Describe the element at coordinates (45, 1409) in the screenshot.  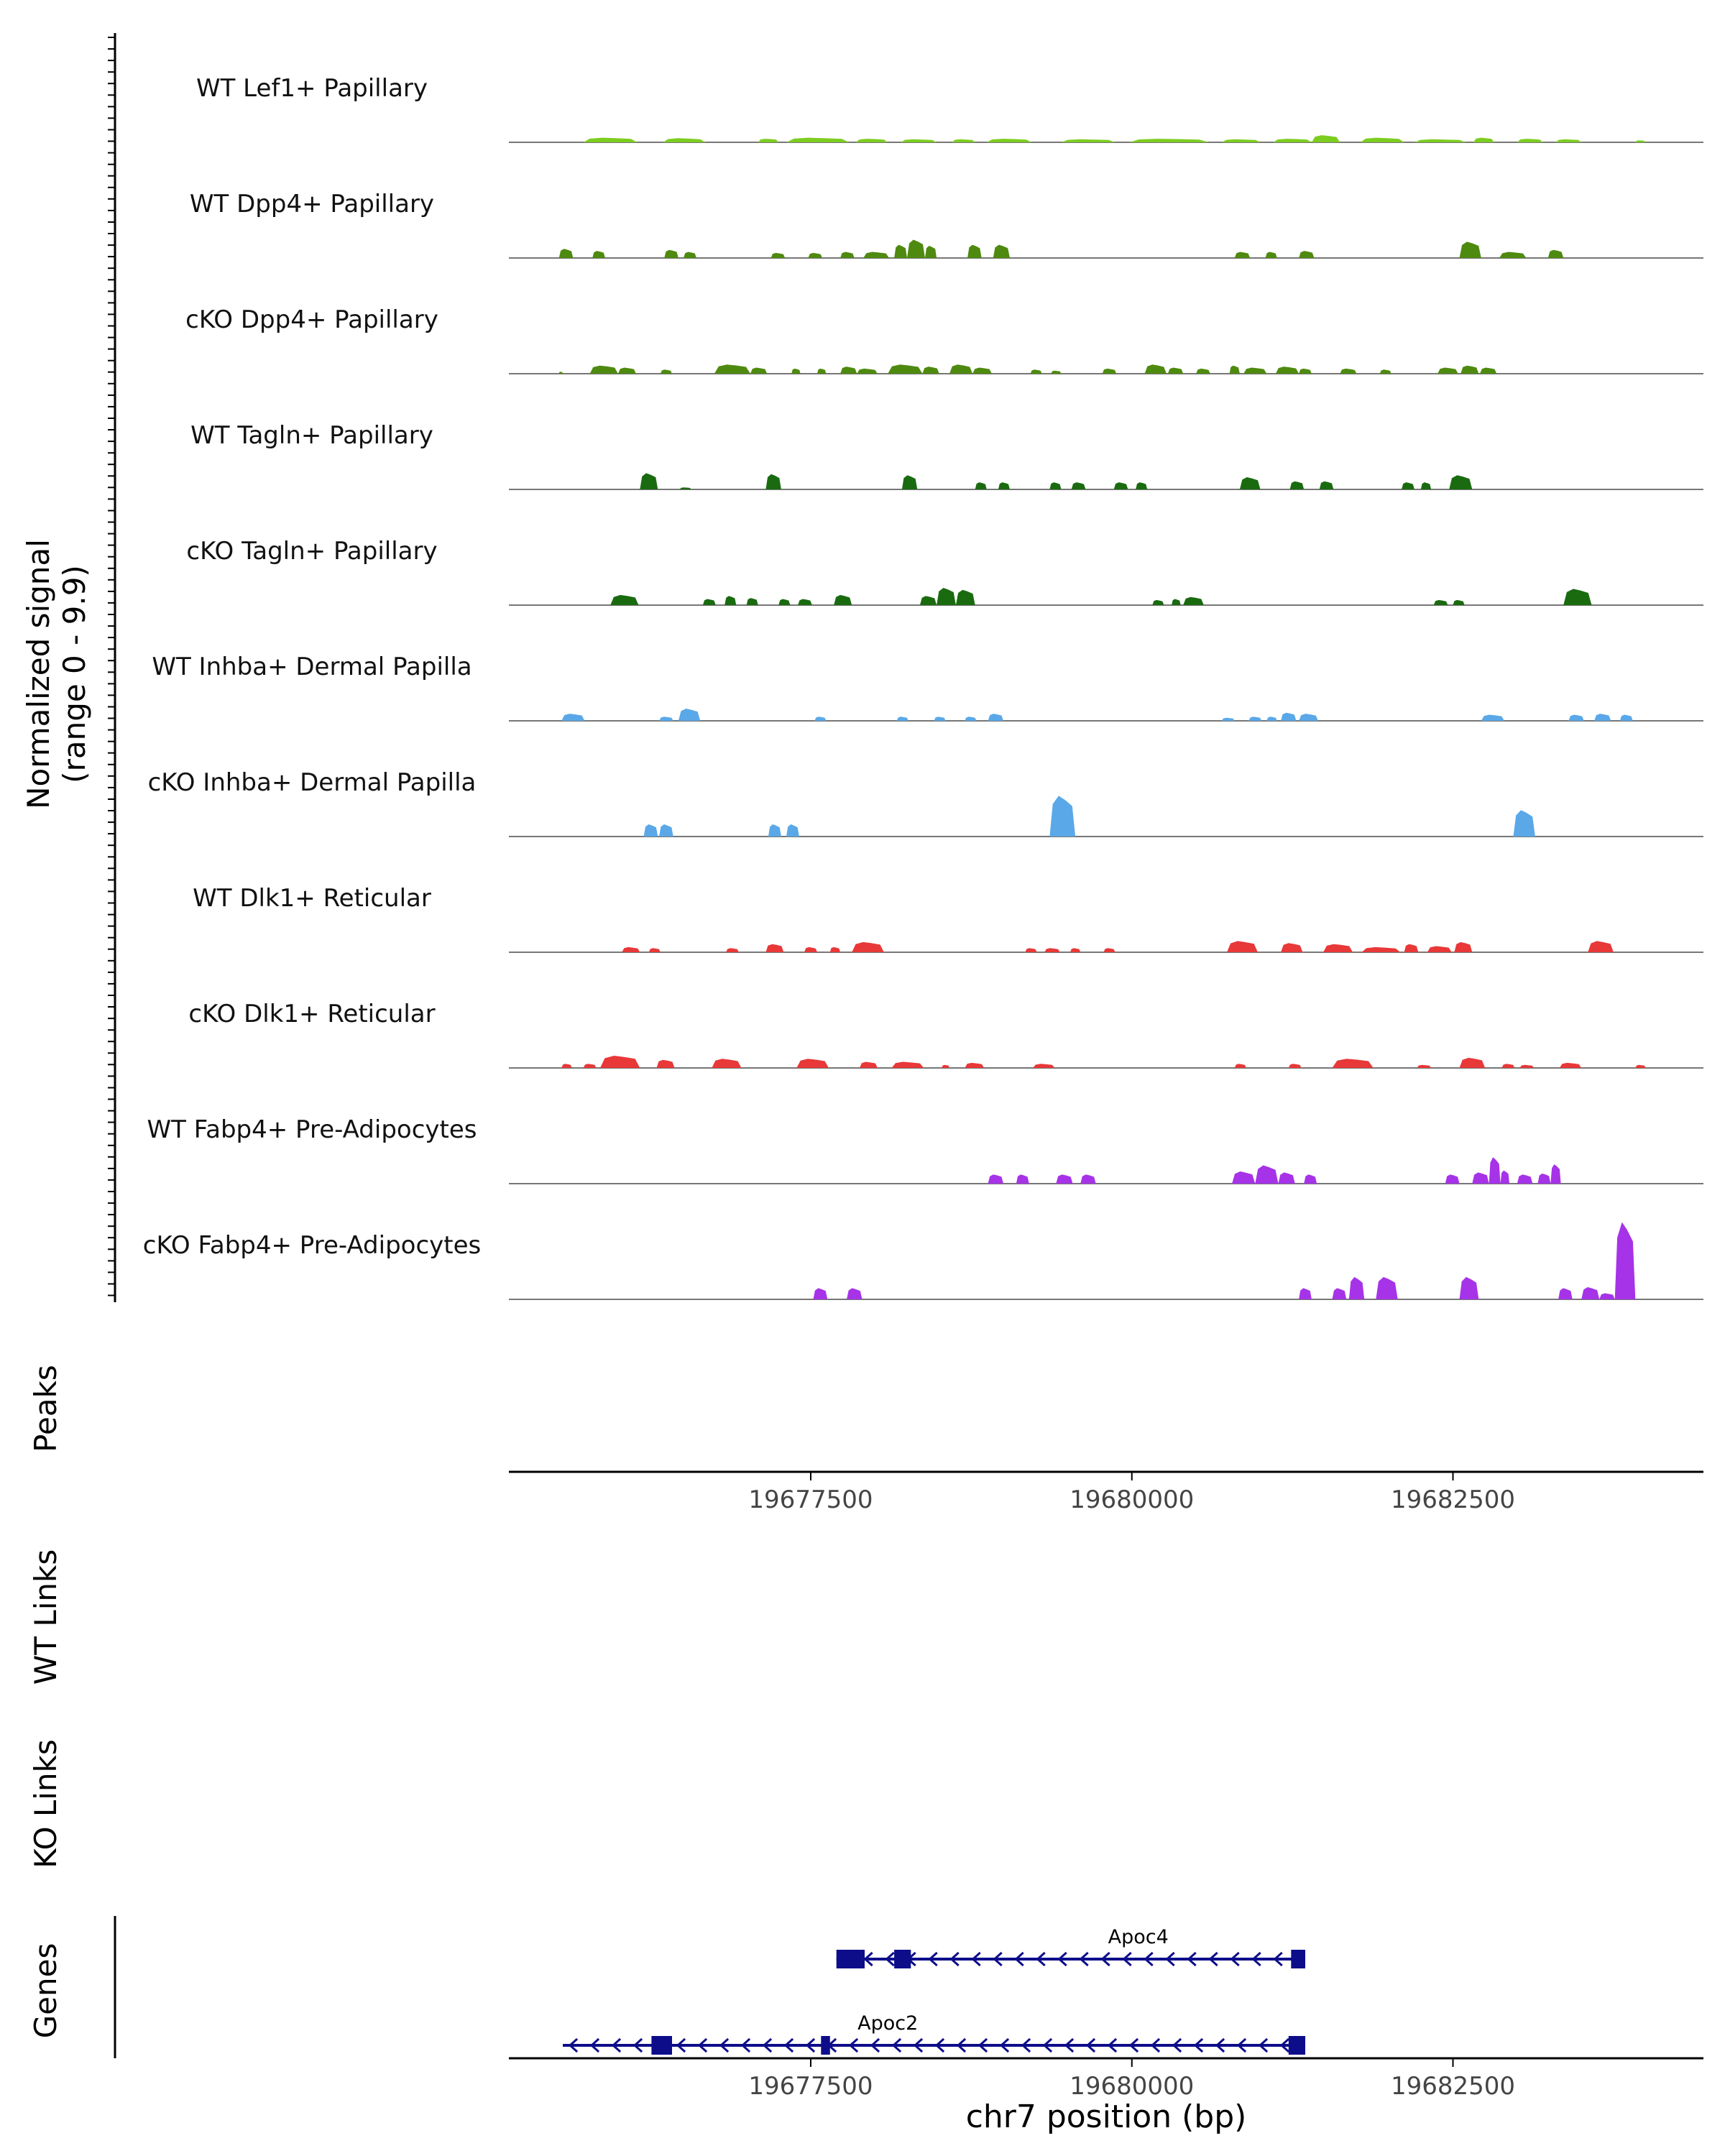
I see `peaks-panel-label: Peaks` at that location.